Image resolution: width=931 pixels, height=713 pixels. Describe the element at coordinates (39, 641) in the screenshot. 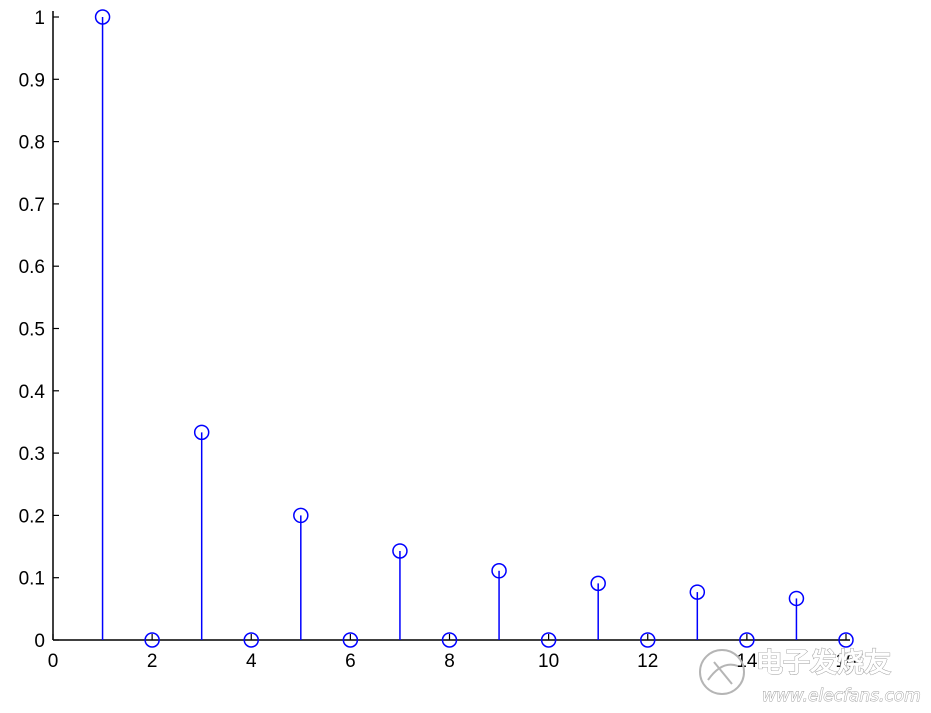

I see `y-tick-label: 0` at that location.